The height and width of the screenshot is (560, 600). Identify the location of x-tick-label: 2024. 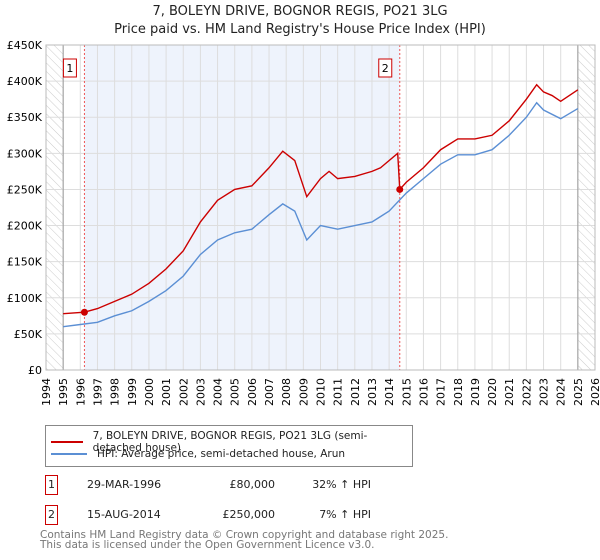
(561, 392).